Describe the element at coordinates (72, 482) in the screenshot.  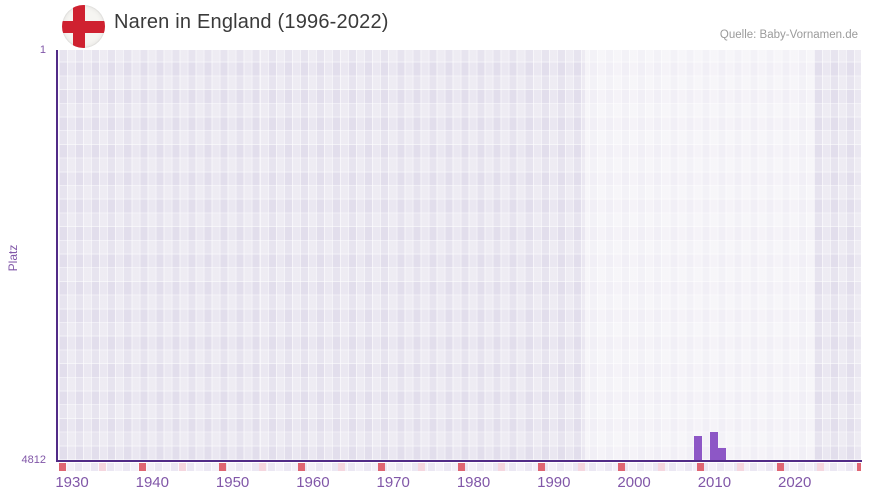
I see `x-tick-1930: 1930` at that location.